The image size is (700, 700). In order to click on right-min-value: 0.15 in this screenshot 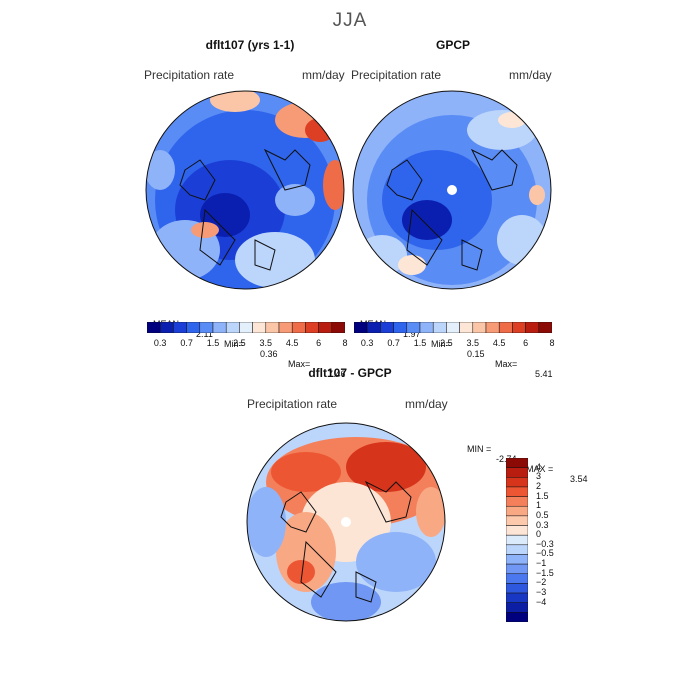, I will do `click(476, 354)`.